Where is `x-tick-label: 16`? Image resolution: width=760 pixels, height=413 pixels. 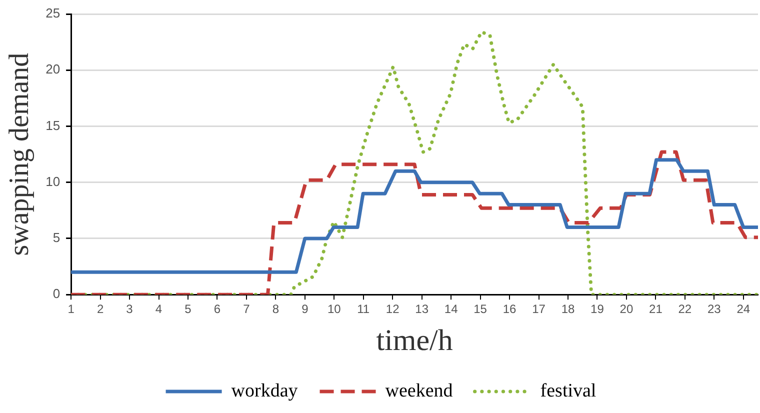 x-tick-label: 16 is located at coordinates (509, 309).